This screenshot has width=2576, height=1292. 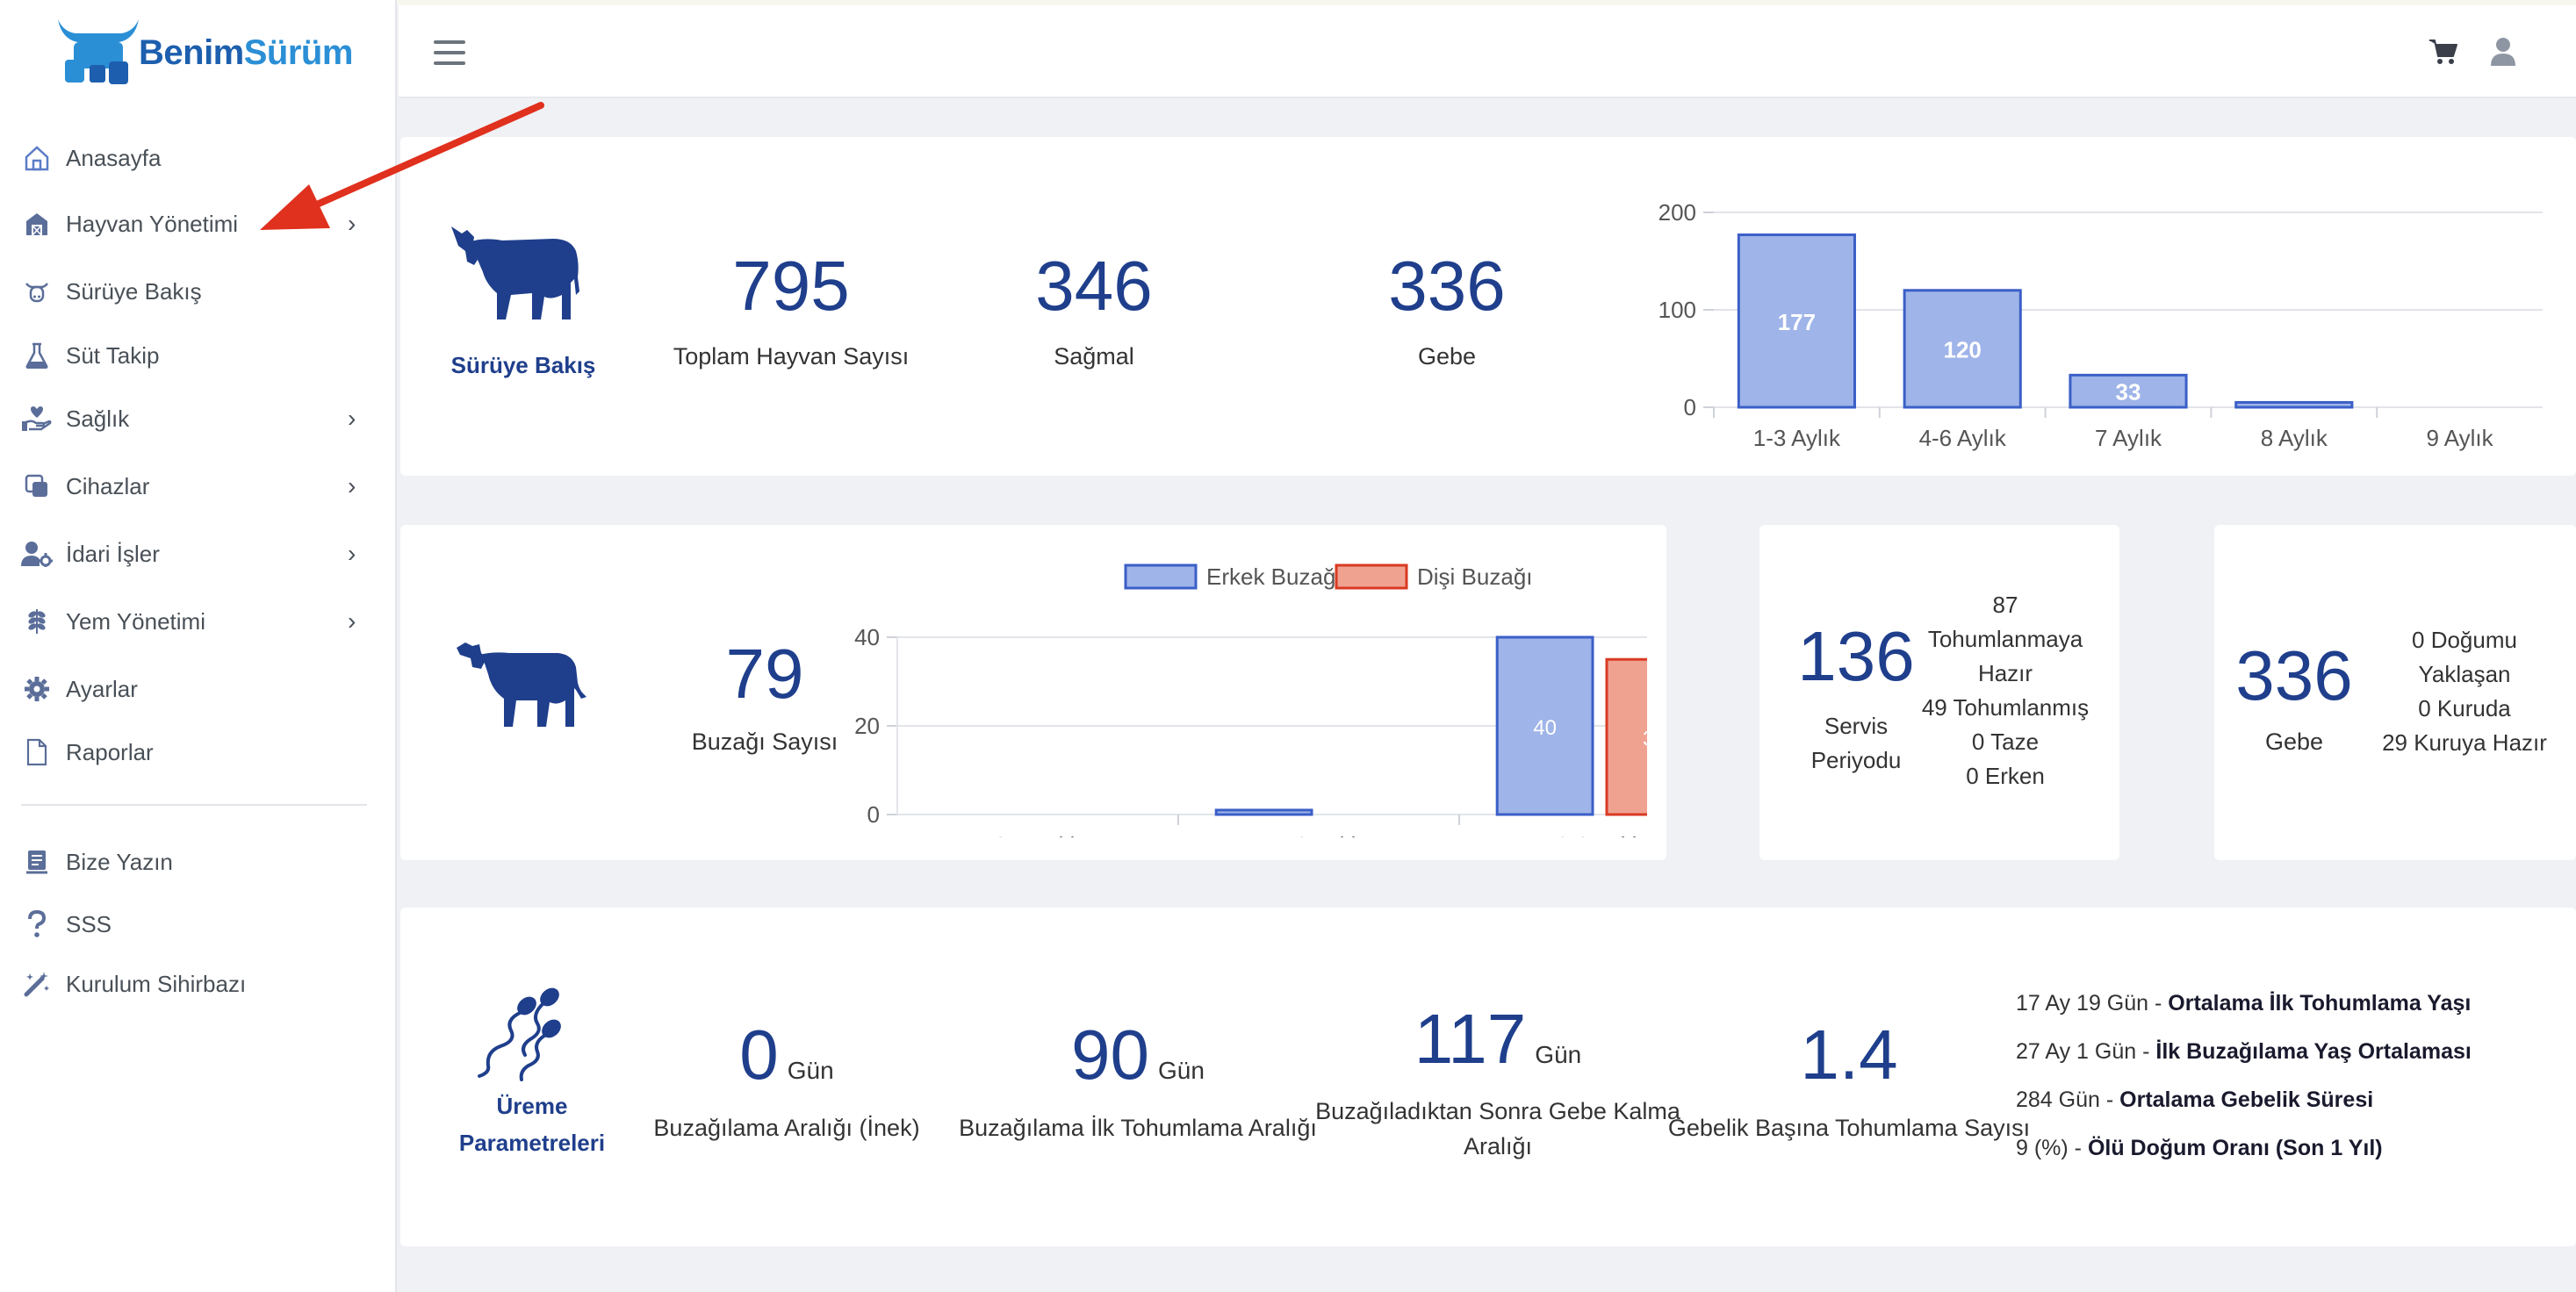 I want to click on sidebar-item-cihazlar: Cihazlar ›, so click(x=198, y=486).